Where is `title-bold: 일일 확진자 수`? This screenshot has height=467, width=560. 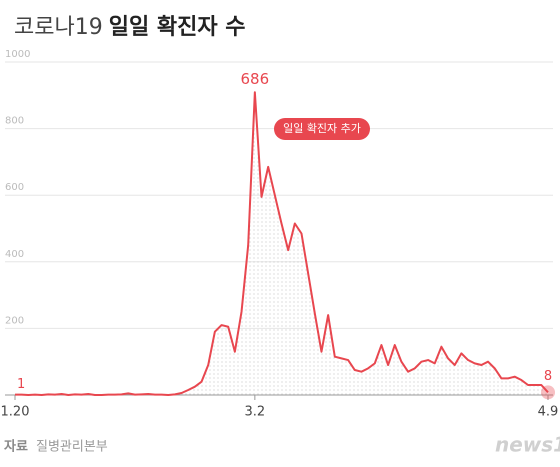
title-bold: 일일 확진자 수 is located at coordinates (177, 27).